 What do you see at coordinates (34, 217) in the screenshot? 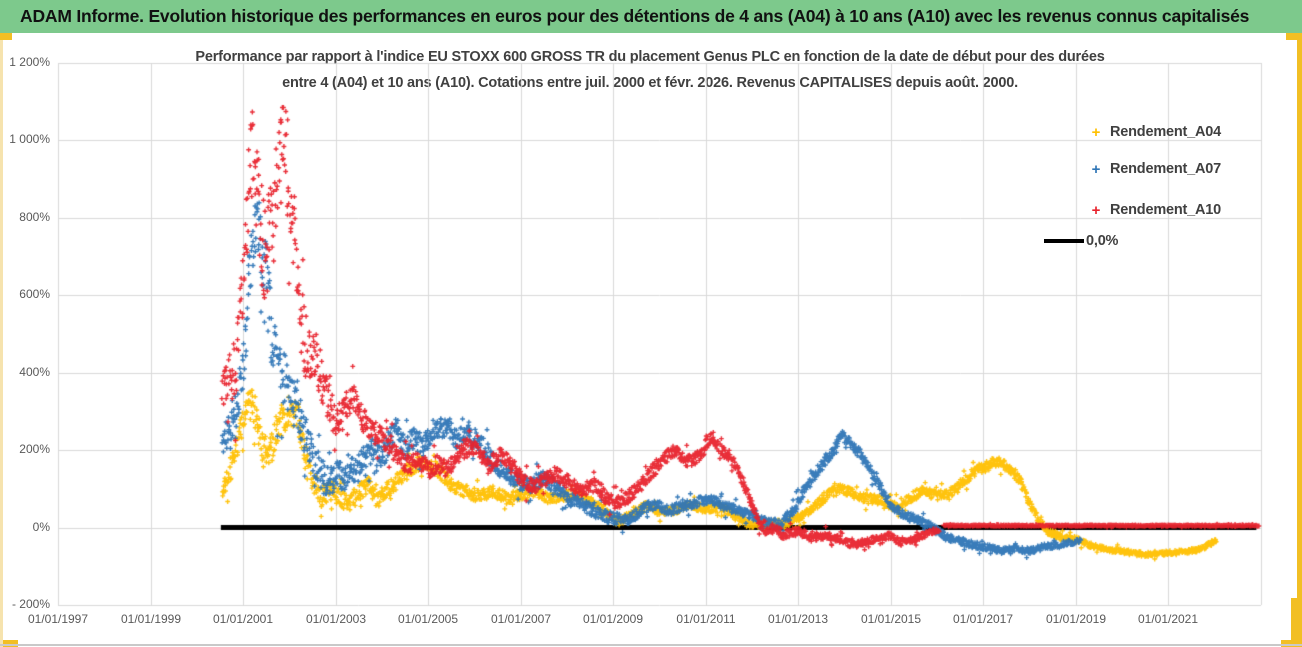
I see `y-tick-800: 800%` at bounding box center [34, 217].